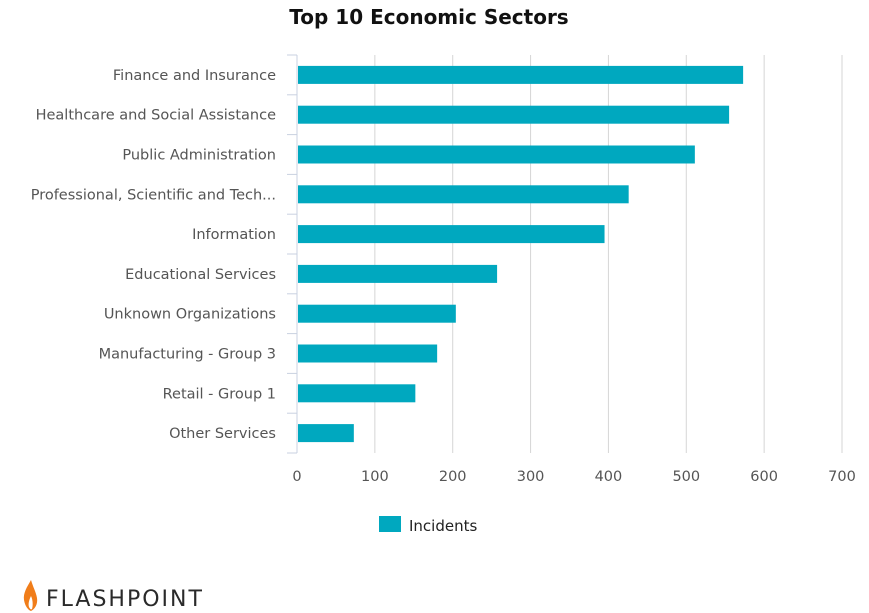  I want to click on x-tick-label-600: 600, so click(764, 477).